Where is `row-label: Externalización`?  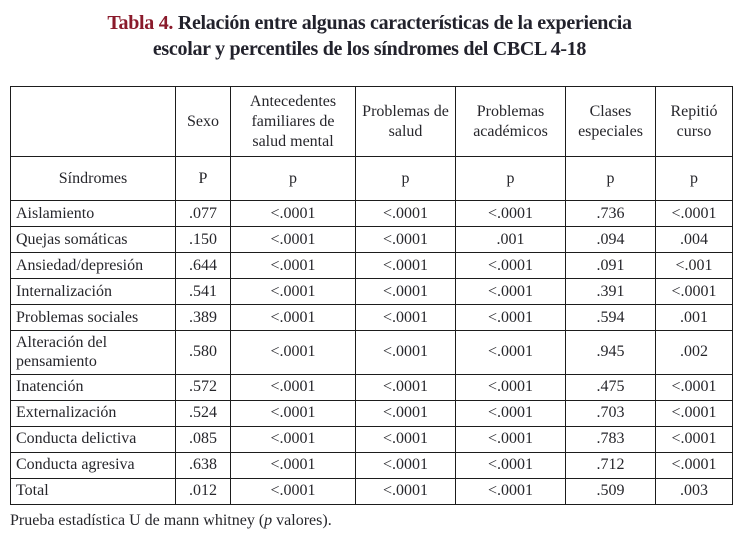 row-label: Externalización is located at coordinates (93, 413).